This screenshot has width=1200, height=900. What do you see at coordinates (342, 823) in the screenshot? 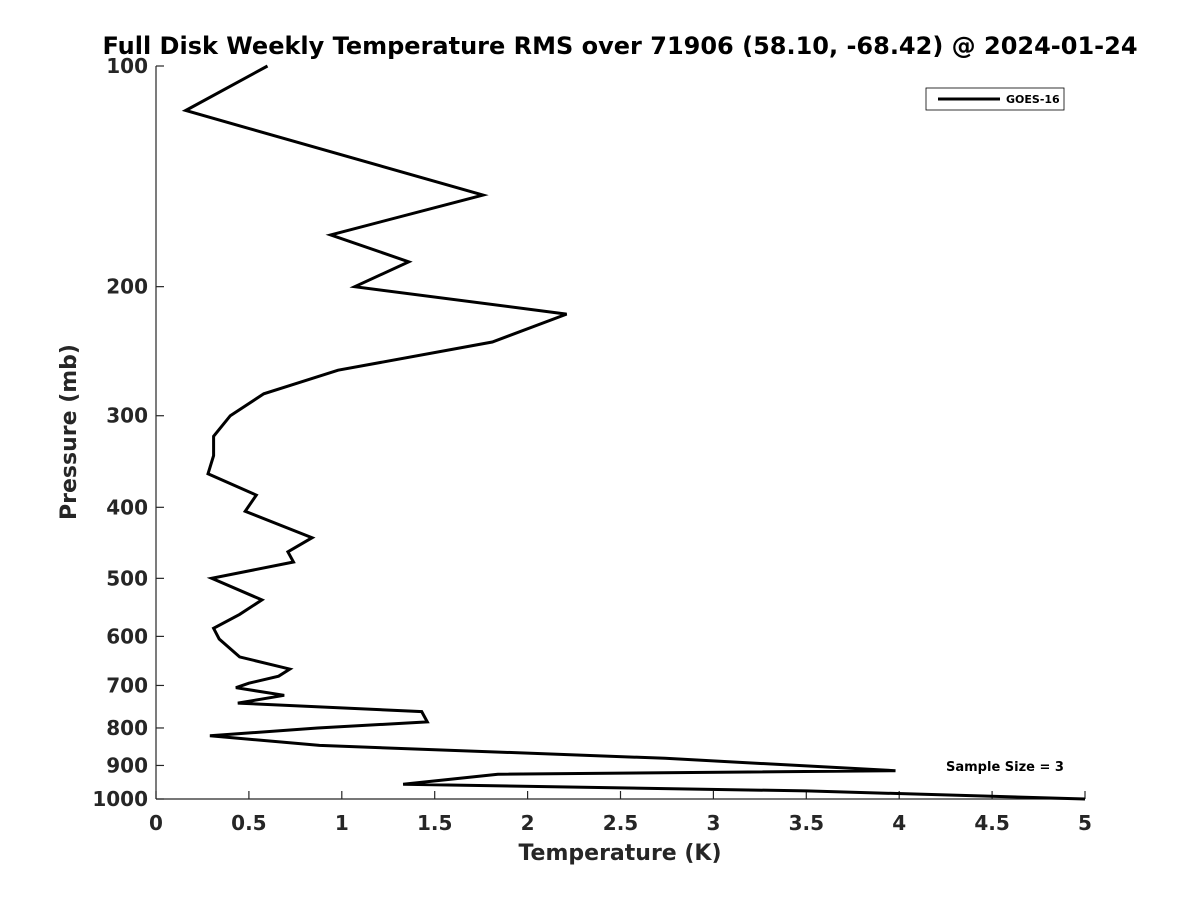
I see `x-tick-label: 1` at bounding box center [342, 823].